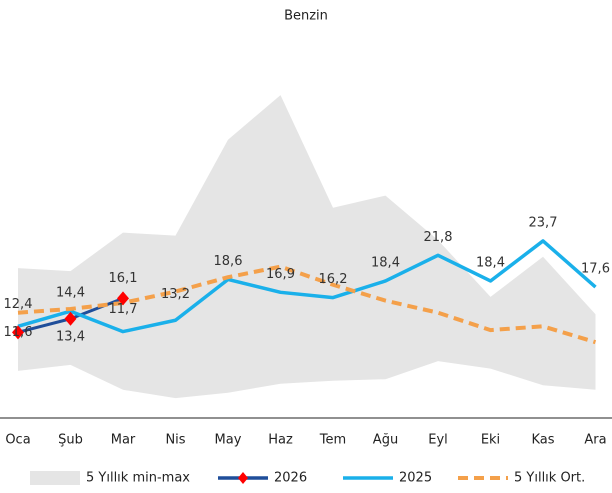 The height and width of the screenshot is (493, 612). I want to click on data-label: 14,4, so click(70, 293).